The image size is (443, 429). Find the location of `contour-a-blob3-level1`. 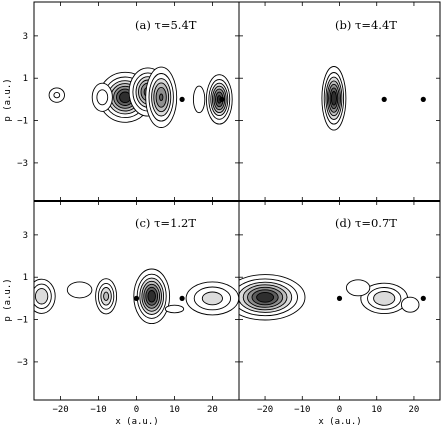

contour-a-blob3-level1 is located at coordinates (102, 97).